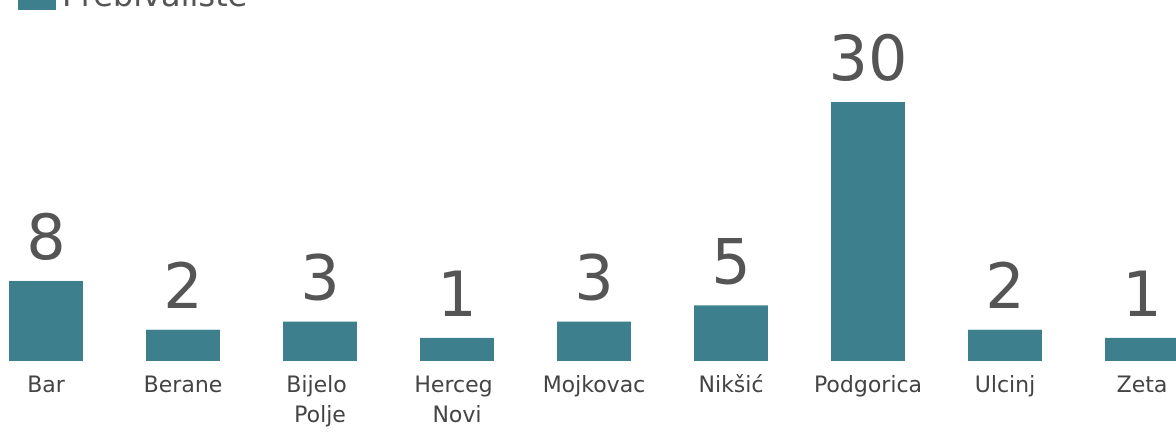  What do you see at coordinates (1005, 385) in the screenshot?
I see `x-tick-label: Ulcinj` at bounding box center [1005, 385].